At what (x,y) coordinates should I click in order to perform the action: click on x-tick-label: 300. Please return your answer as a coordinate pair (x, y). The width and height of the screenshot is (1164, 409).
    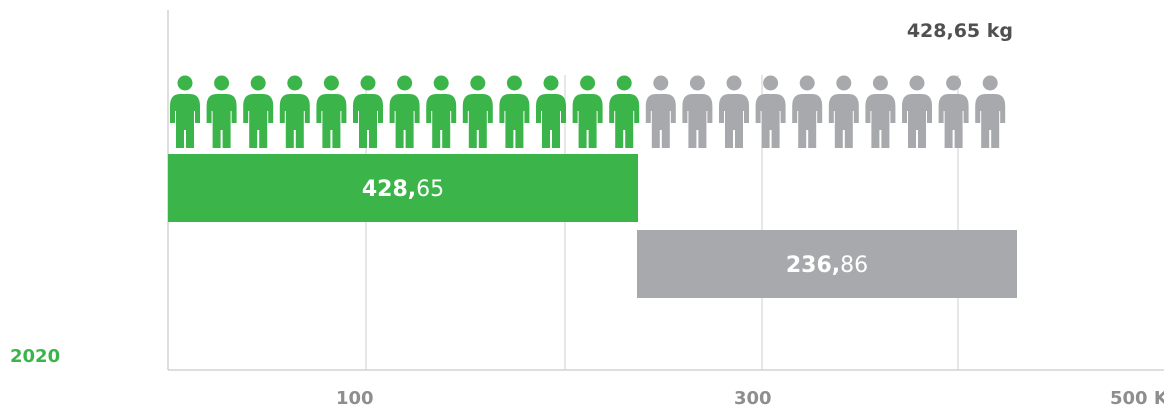
    Looking at the image, I should click on (753, 398).